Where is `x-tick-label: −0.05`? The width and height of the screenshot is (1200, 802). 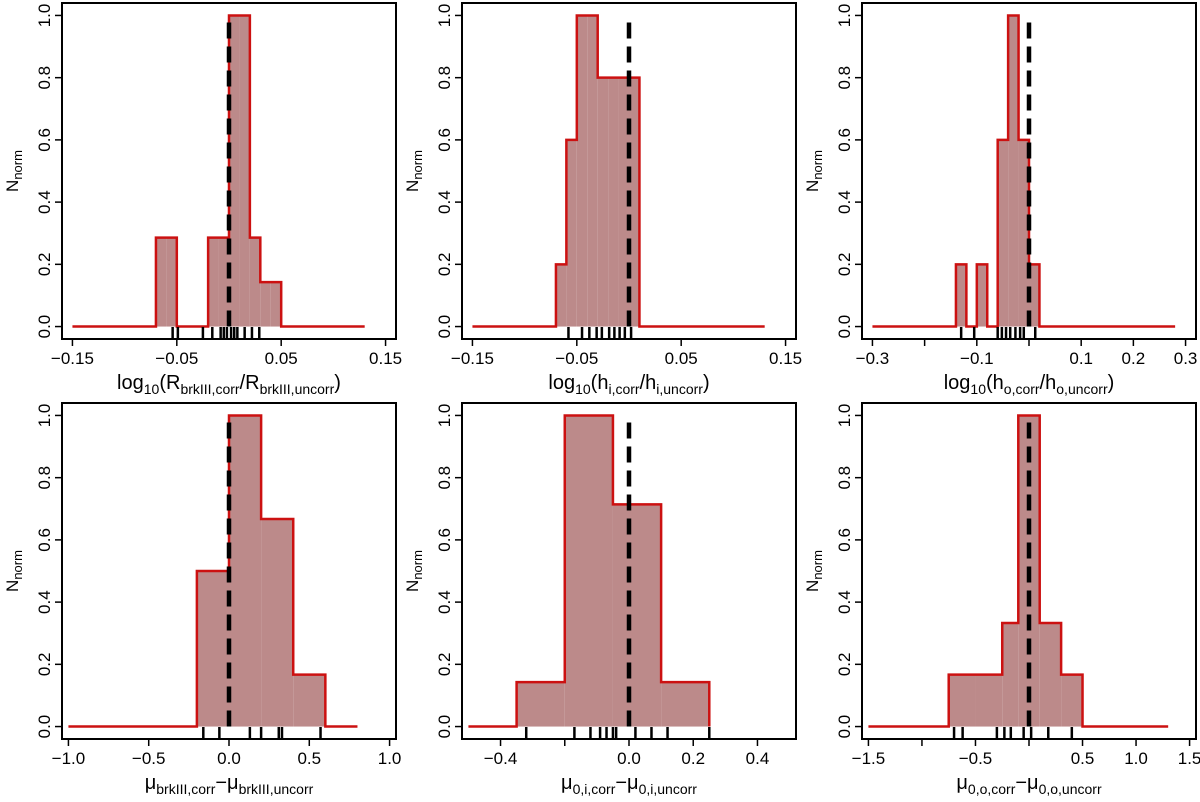
x-tick-label: −0.05 is located at coordinates (576, 358).